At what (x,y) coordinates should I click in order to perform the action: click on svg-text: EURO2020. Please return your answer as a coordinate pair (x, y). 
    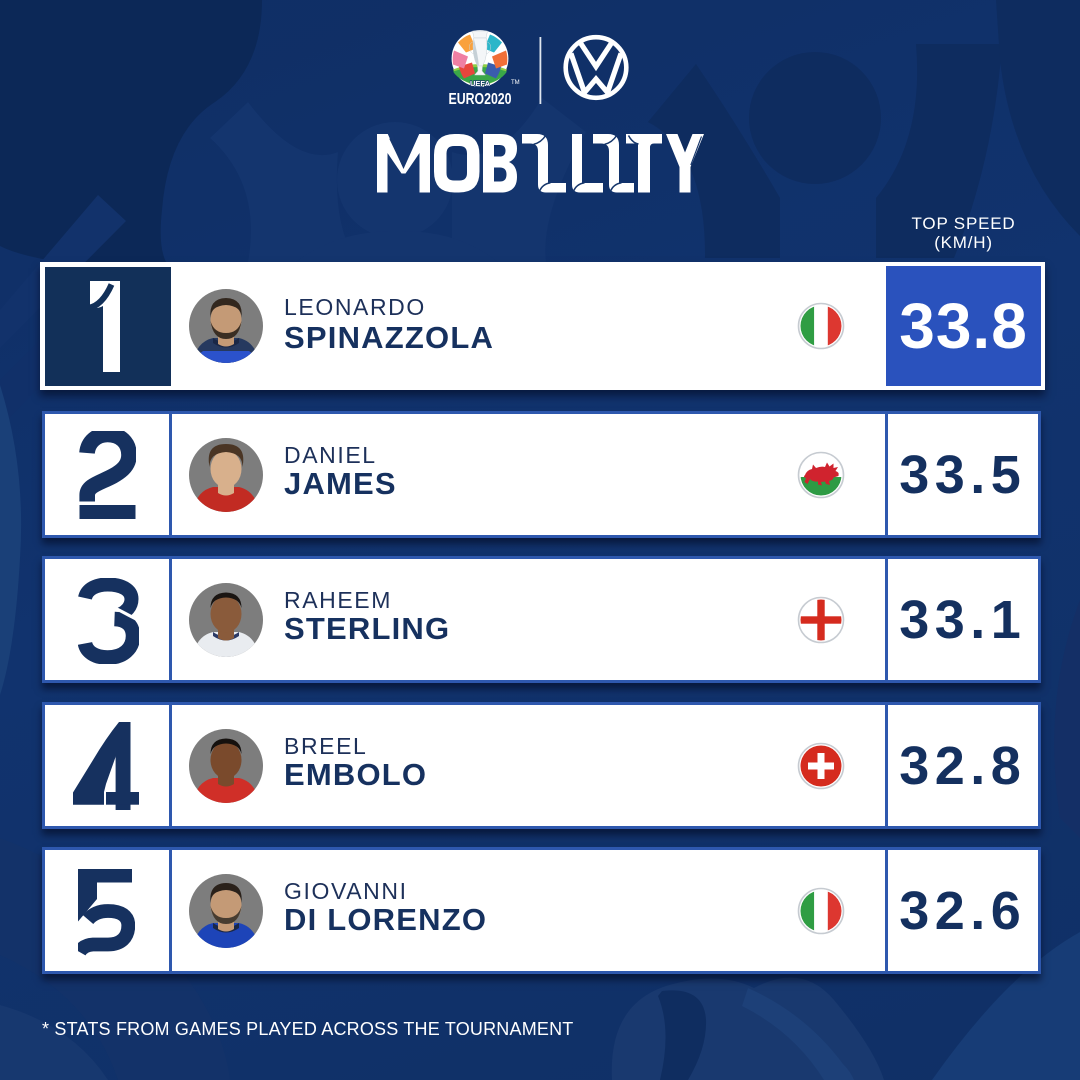
    Looking at the image, I should click on (480, 99).